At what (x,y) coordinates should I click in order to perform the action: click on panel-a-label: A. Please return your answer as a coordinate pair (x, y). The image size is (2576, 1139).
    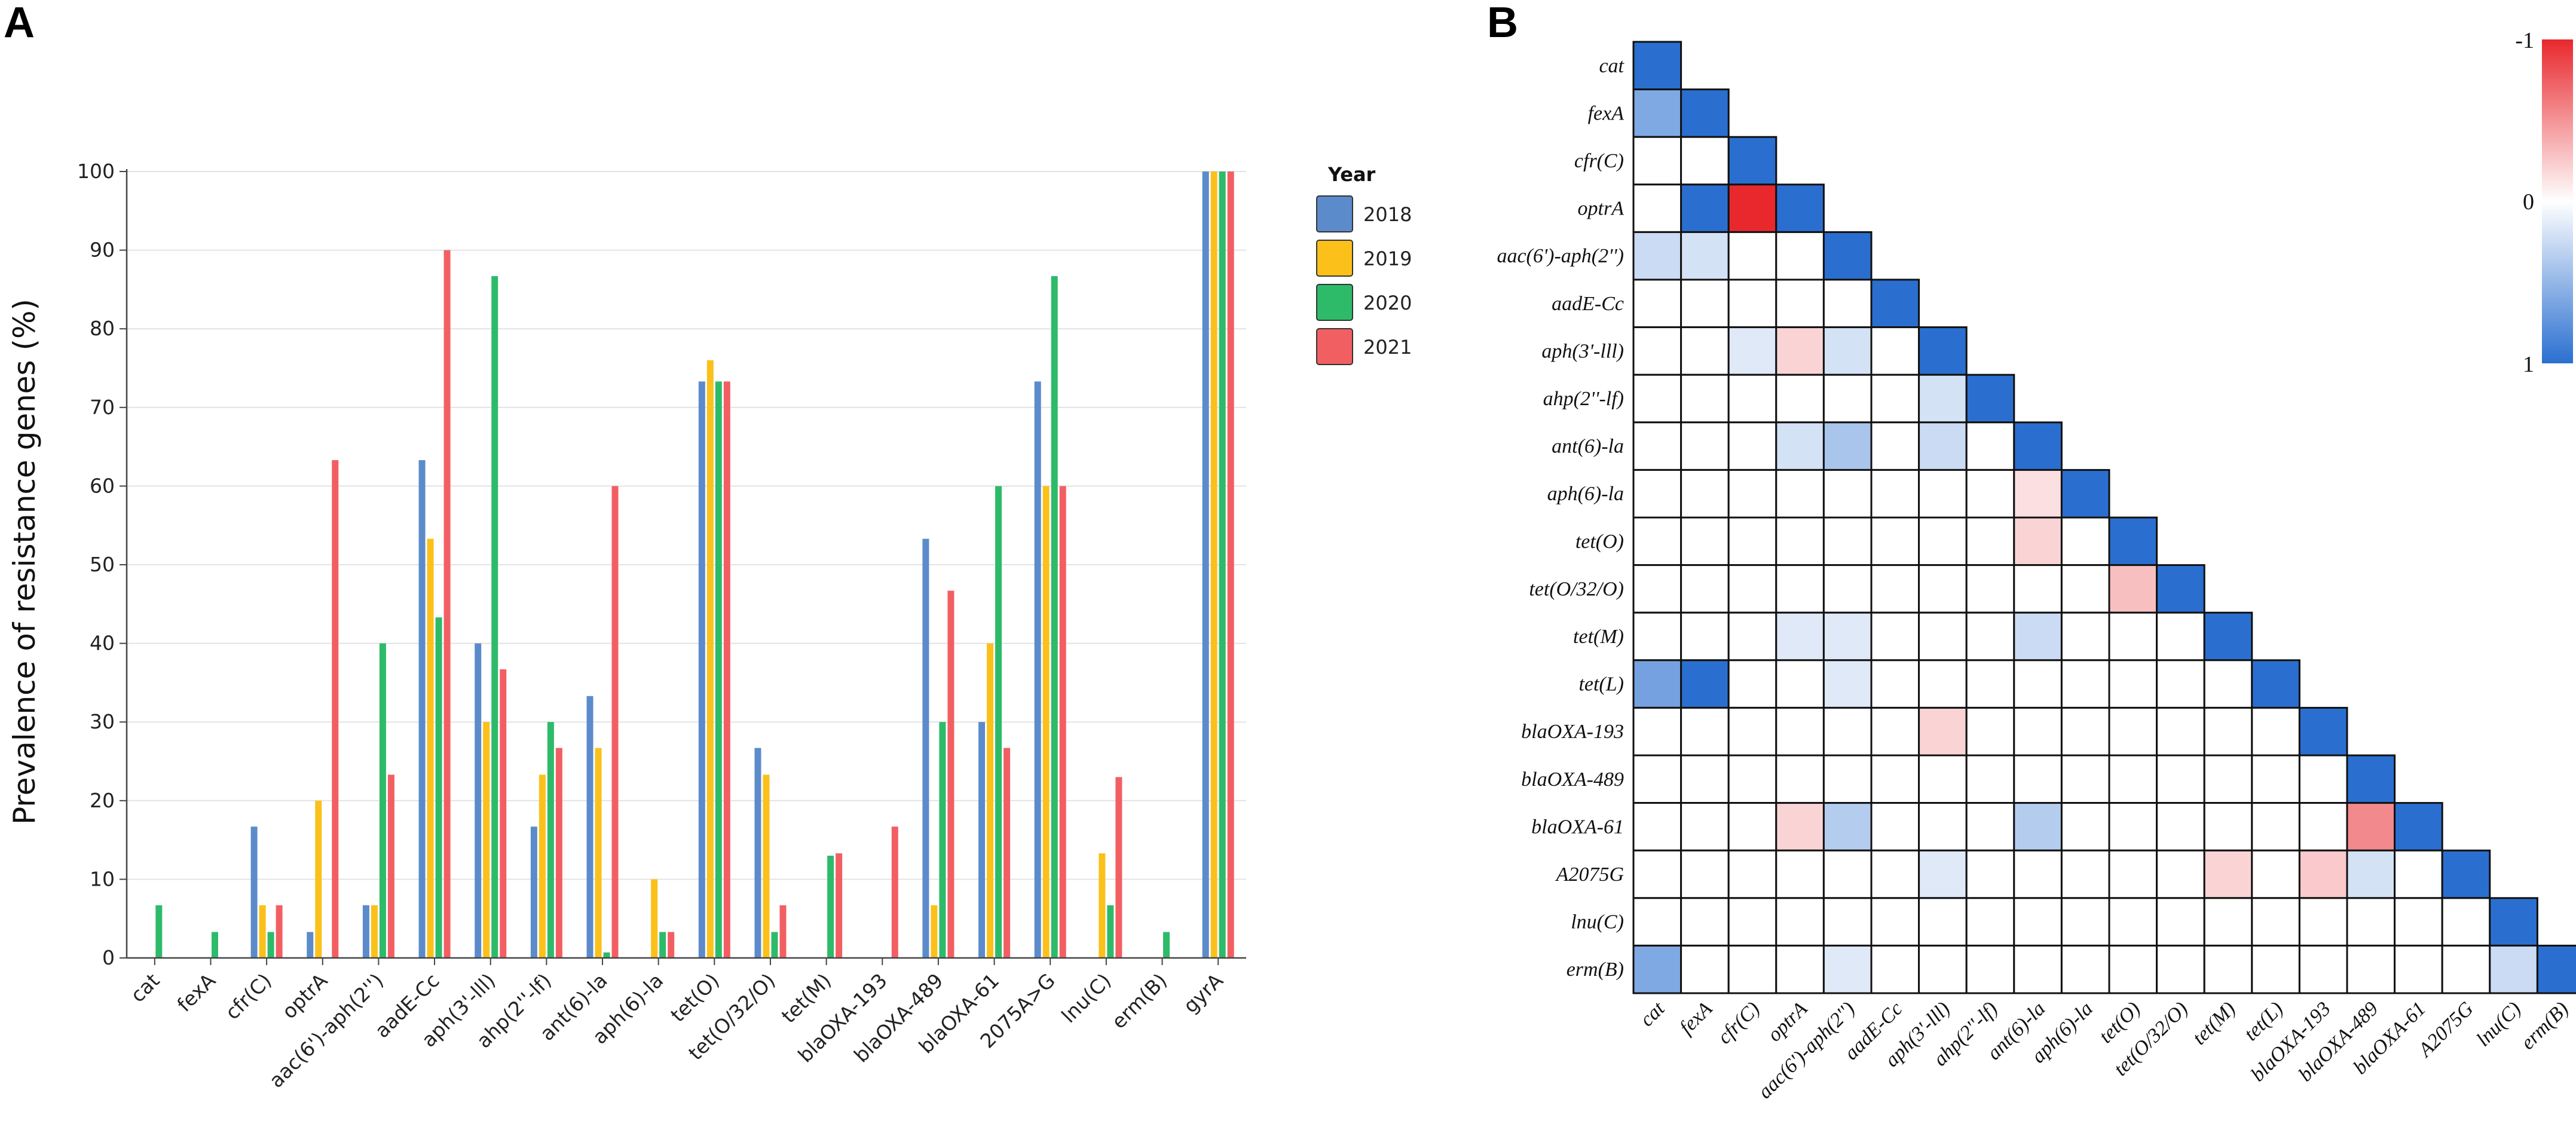
    Looking at the image, I should click on (19, 24).